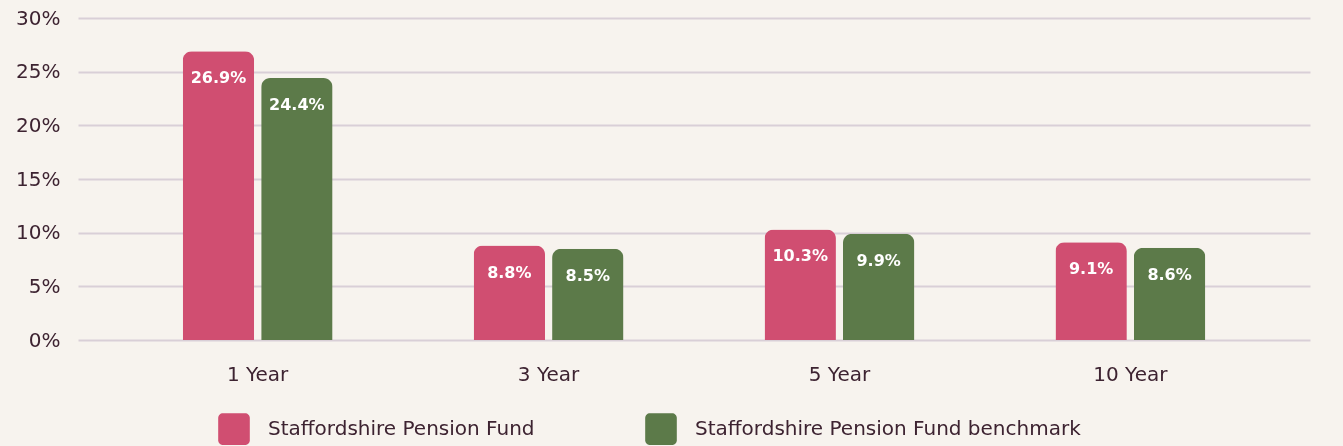 The image size is (1343, 446). I want to click on x-tick-label: 5 Year, so click(839, 373).